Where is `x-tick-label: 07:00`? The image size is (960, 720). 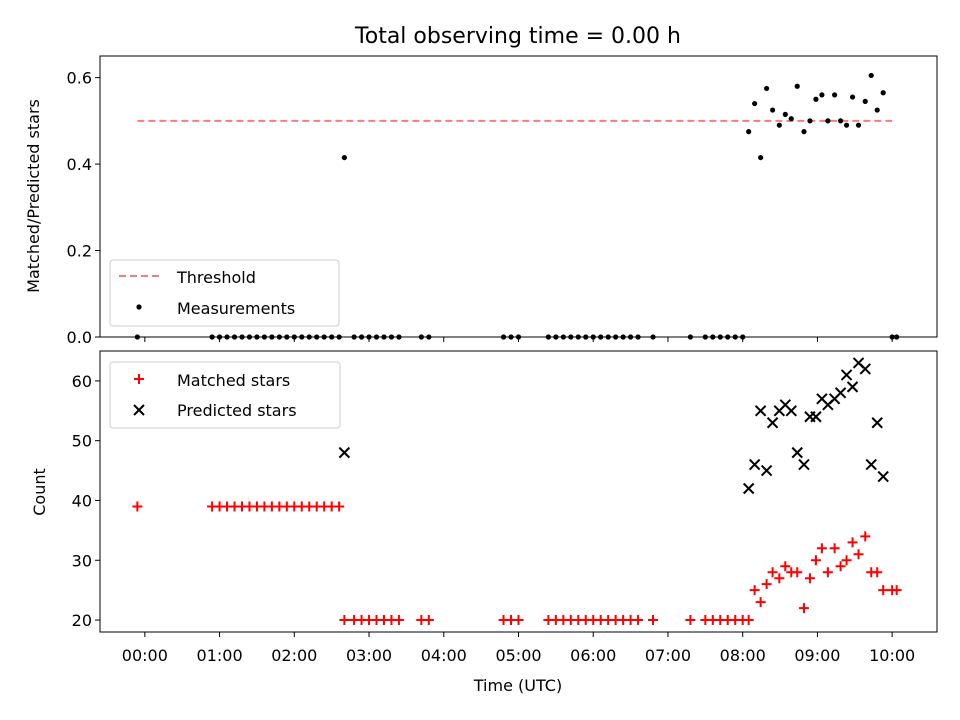 x-tick-label: 07:00 is located at coordinates (668, 655).